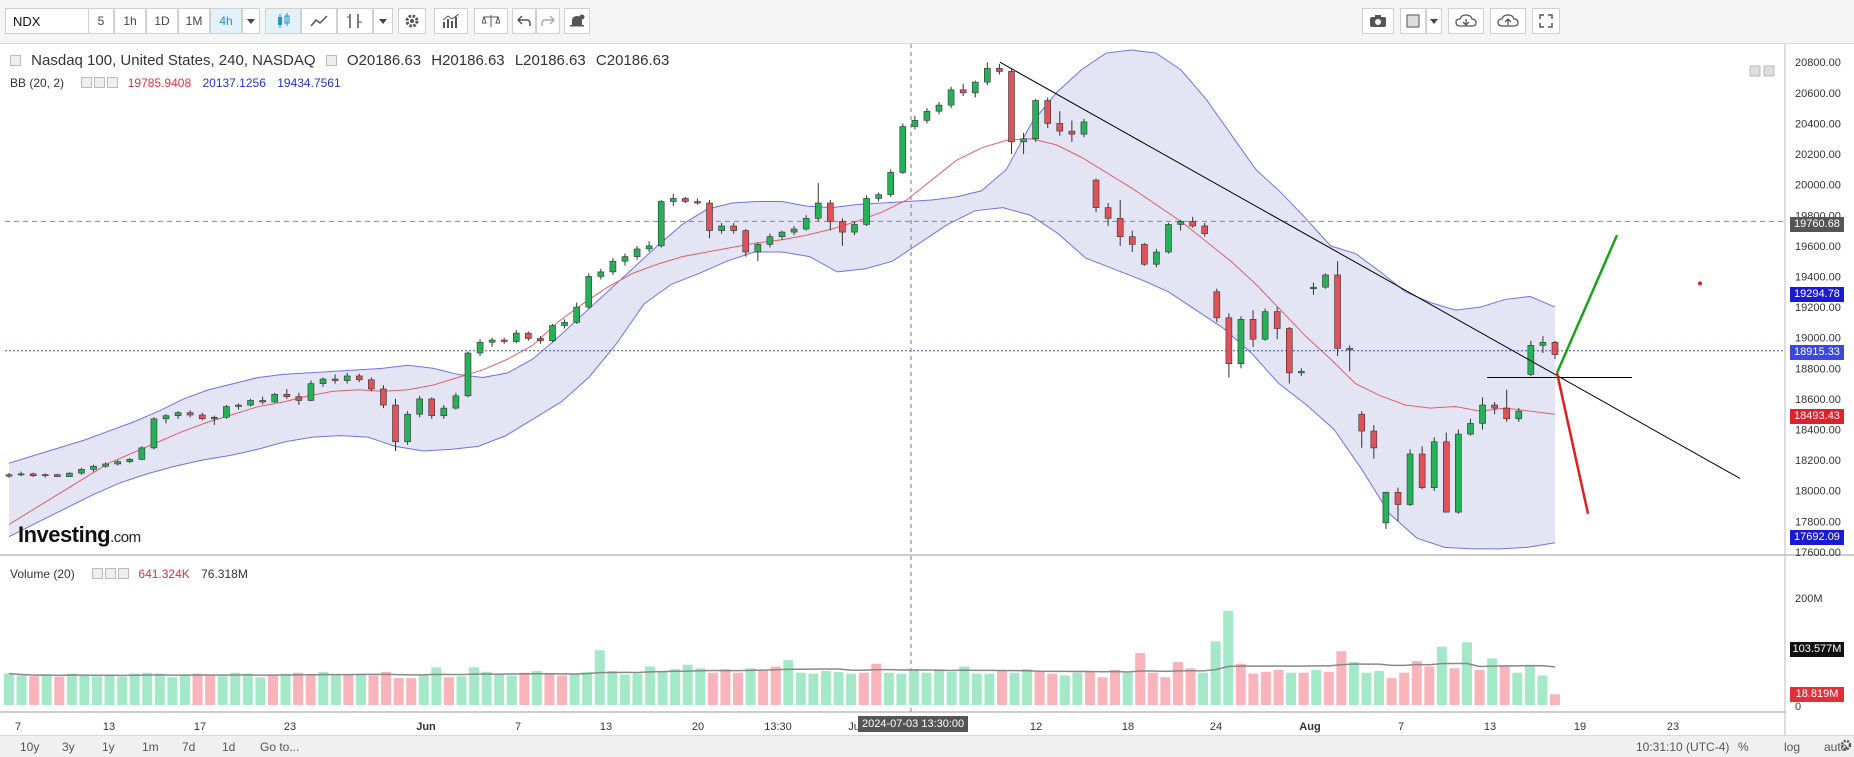 The height and width of the screenshot is (757, 1854). I want to click on interval-dropdown-icon, so click(251, 21).